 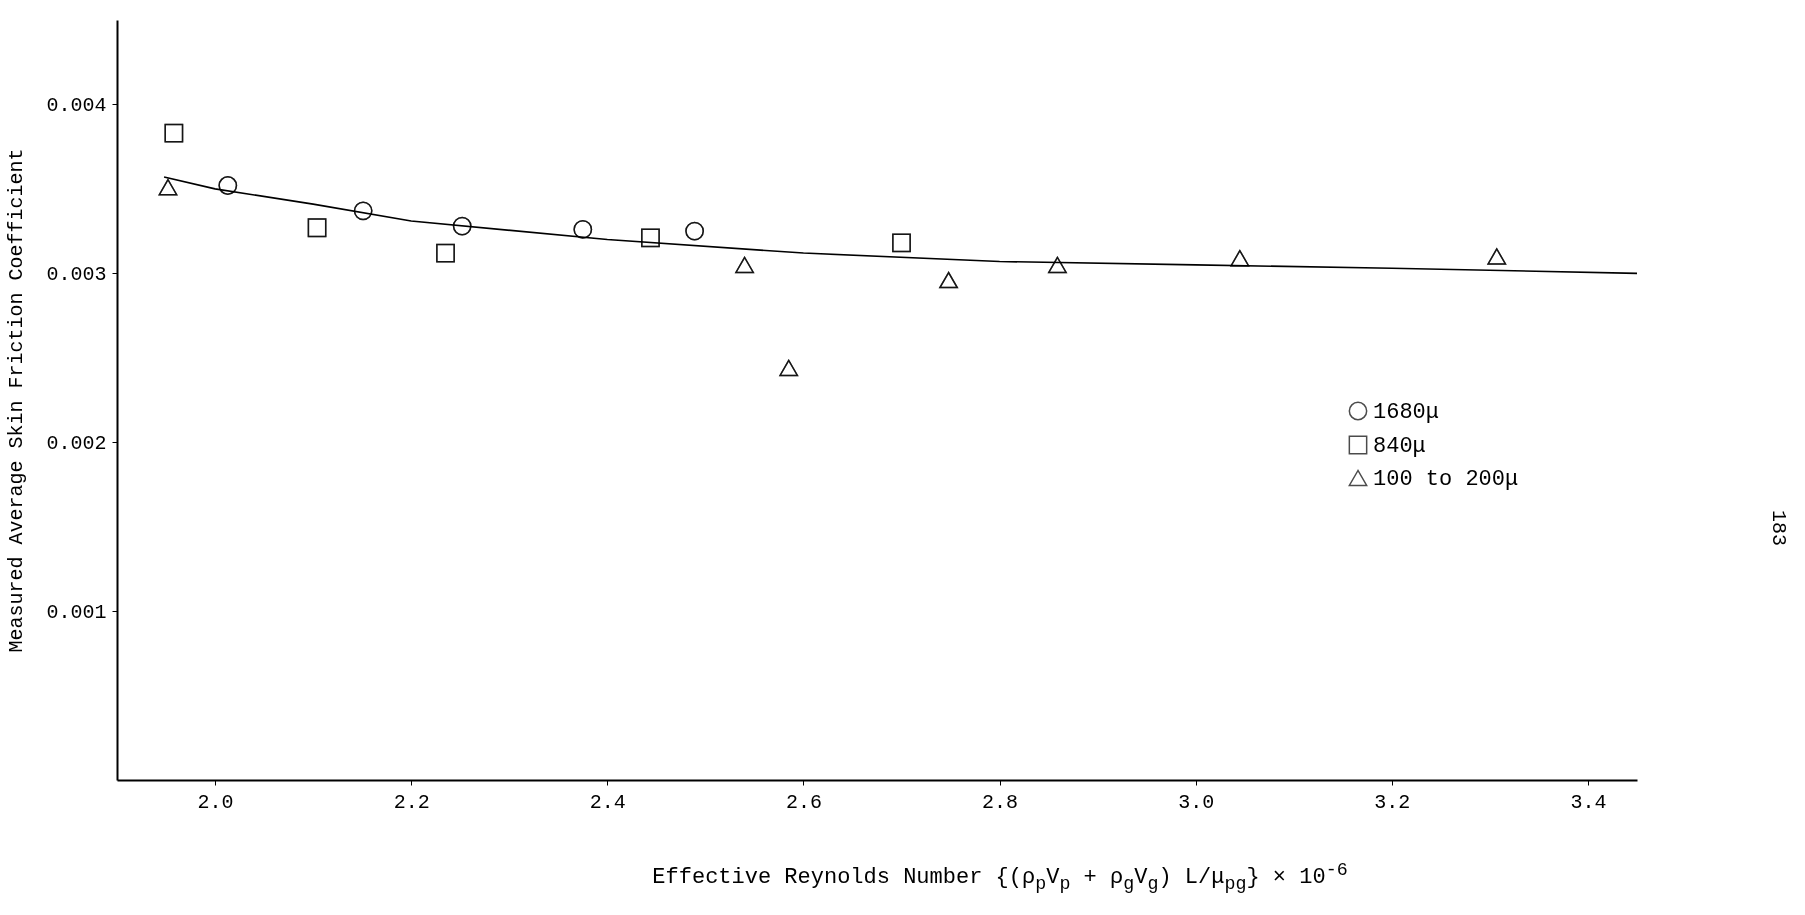 I want to click on x-tick-label: 2.4, so click(x=607, y=802).